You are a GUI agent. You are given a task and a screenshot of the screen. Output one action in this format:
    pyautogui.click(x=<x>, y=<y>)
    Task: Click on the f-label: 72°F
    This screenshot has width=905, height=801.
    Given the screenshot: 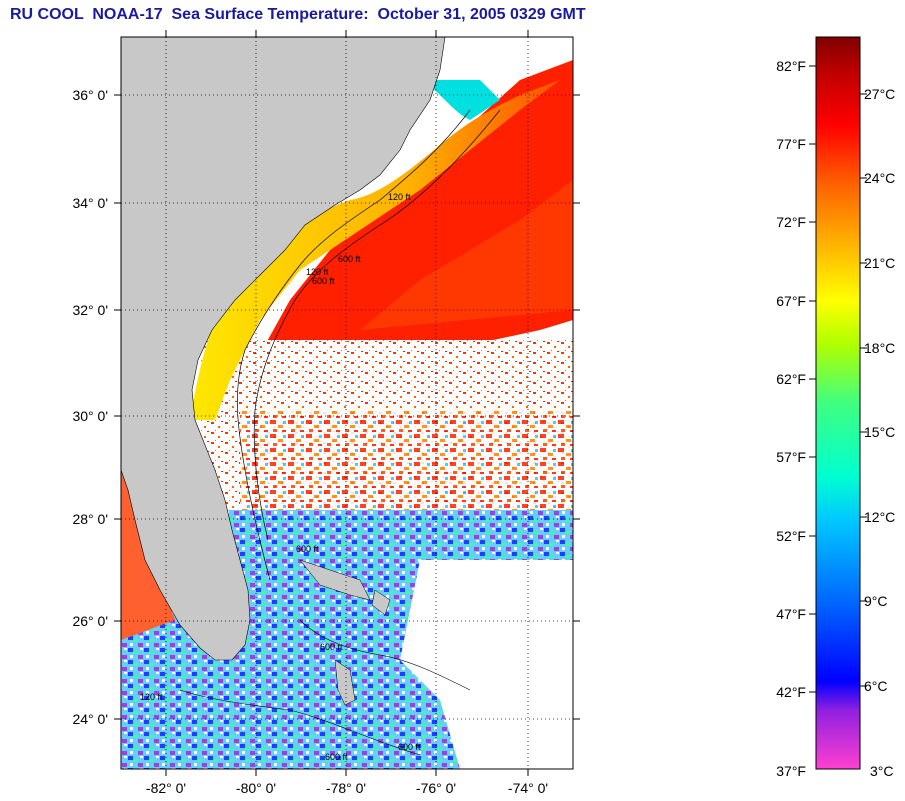 What is the action you would take?
    pyautogui.click(x=791, y=222)
    